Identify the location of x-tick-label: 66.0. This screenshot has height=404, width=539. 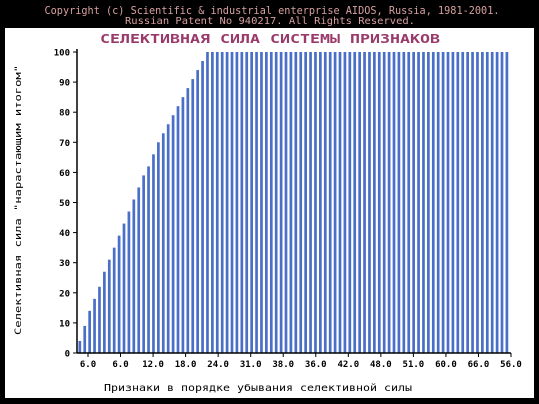
(479, 365).